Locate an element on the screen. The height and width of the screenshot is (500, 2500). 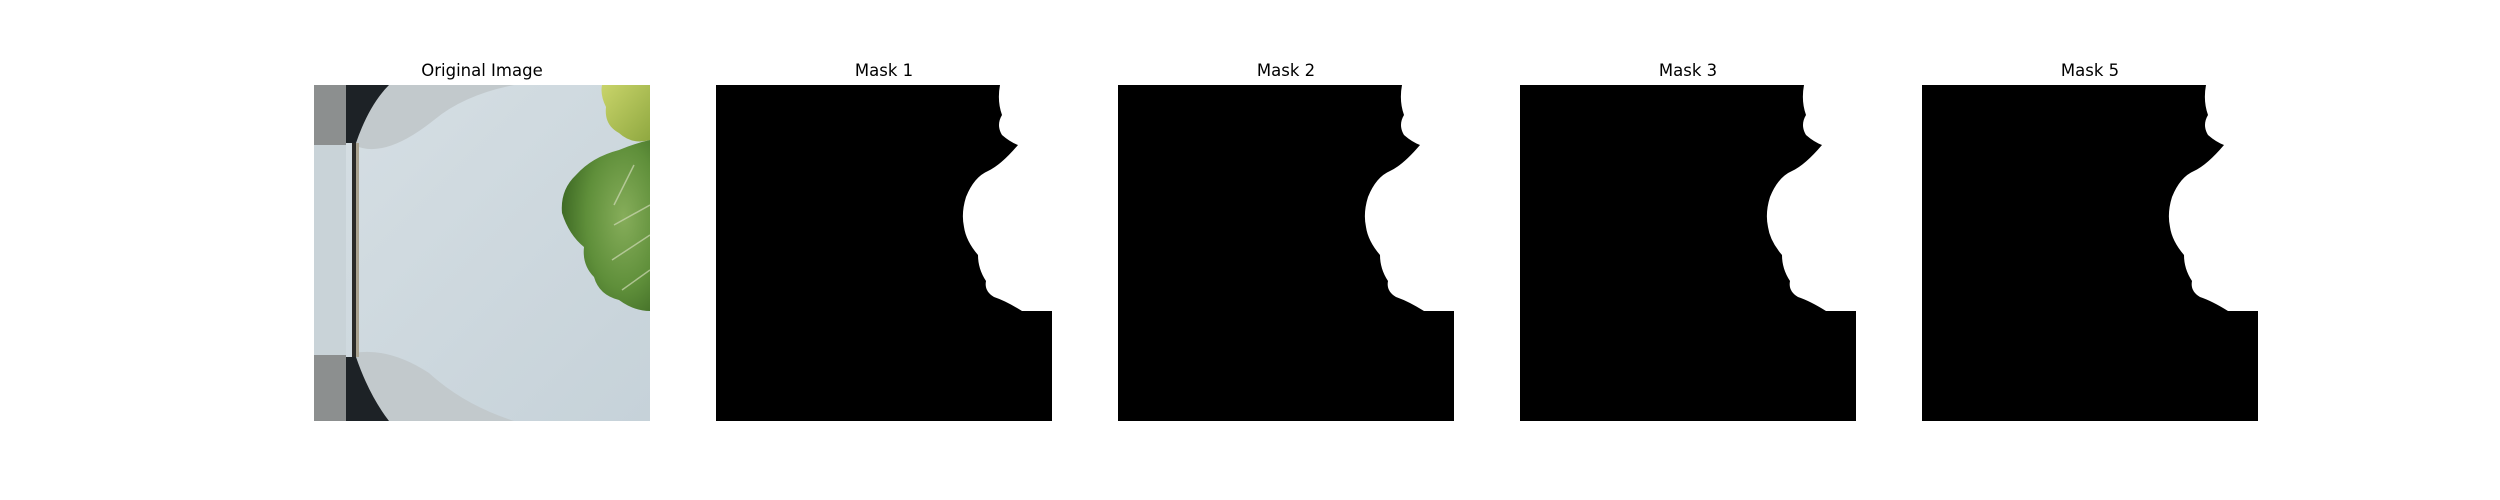
bottom-dark-edge is located at coordinates (366, 389).